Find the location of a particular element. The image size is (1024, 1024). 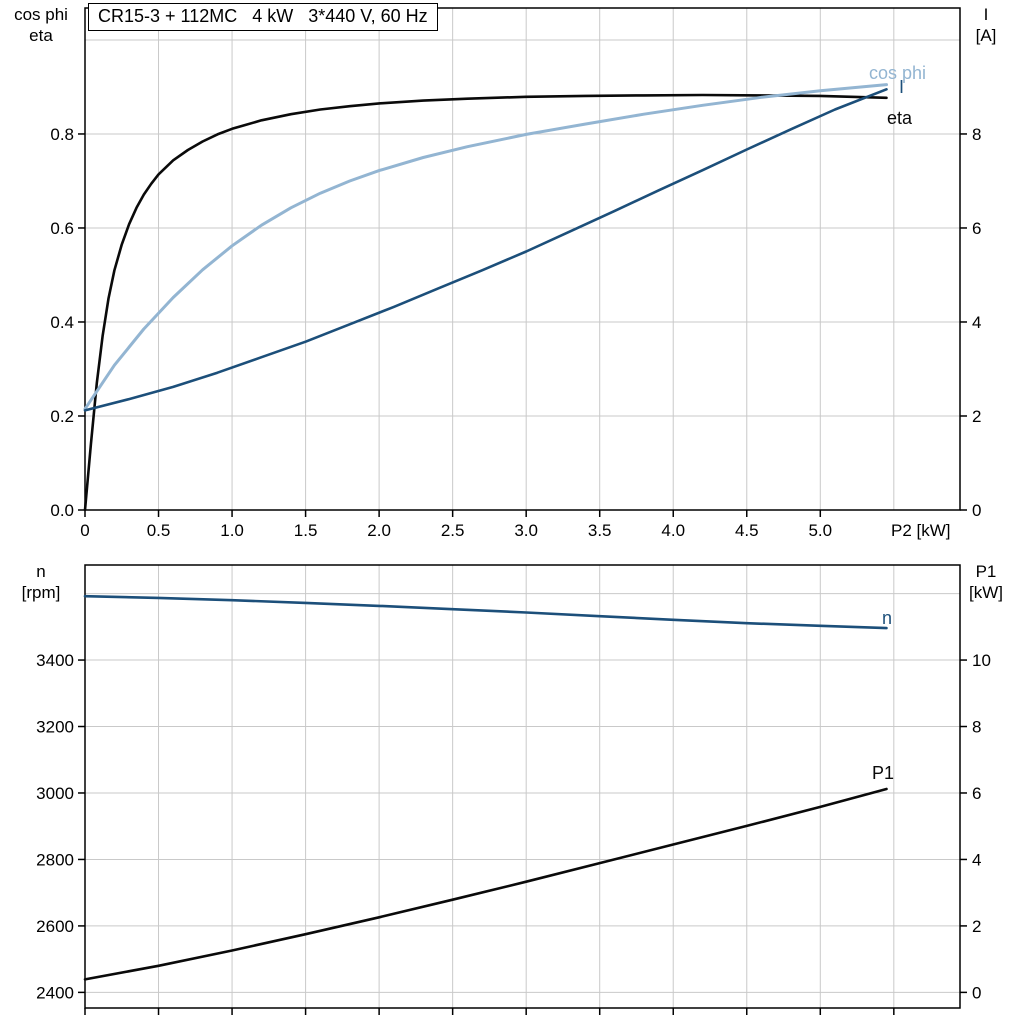

x-axis-label: P2 [kW] is located at coordinates (921, 530).